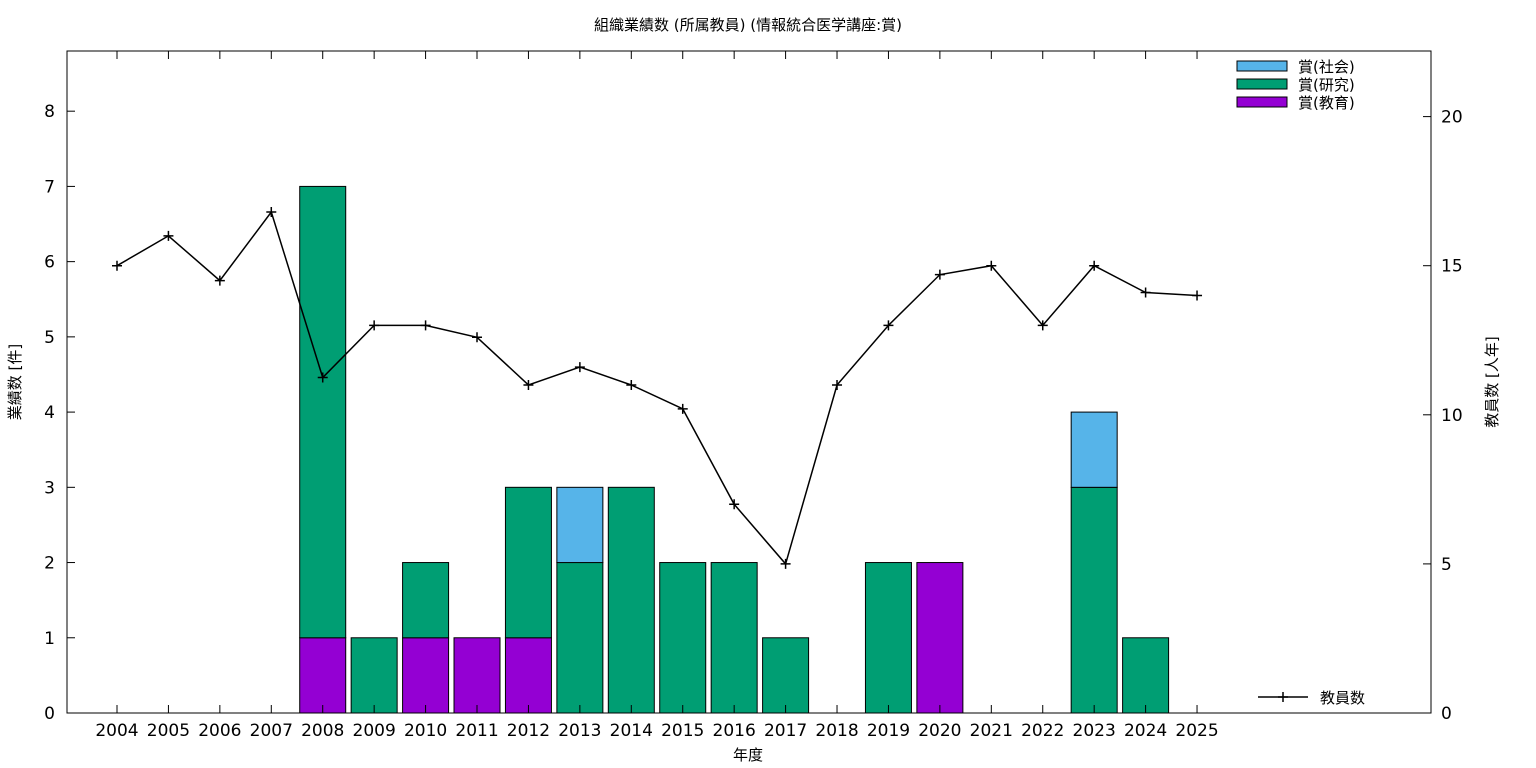 The image size is (1536, 768). I want to click on legend-line-marker, so click(1283, 697).